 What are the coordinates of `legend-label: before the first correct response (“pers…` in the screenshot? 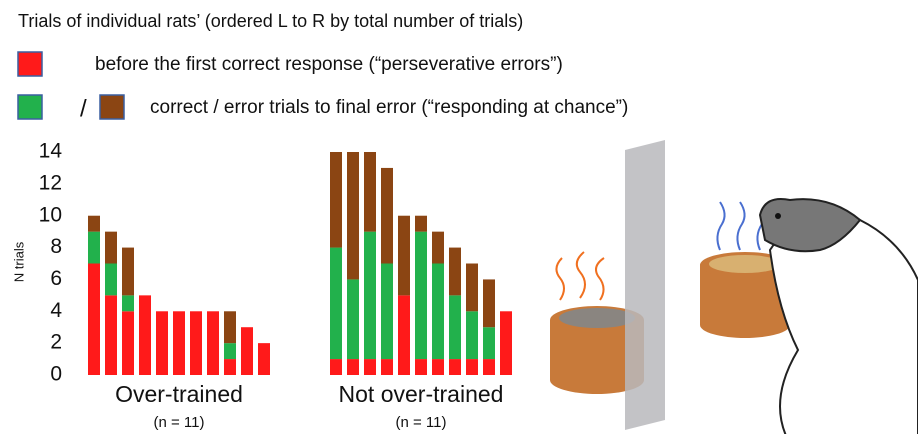 It's located at (329, 64).